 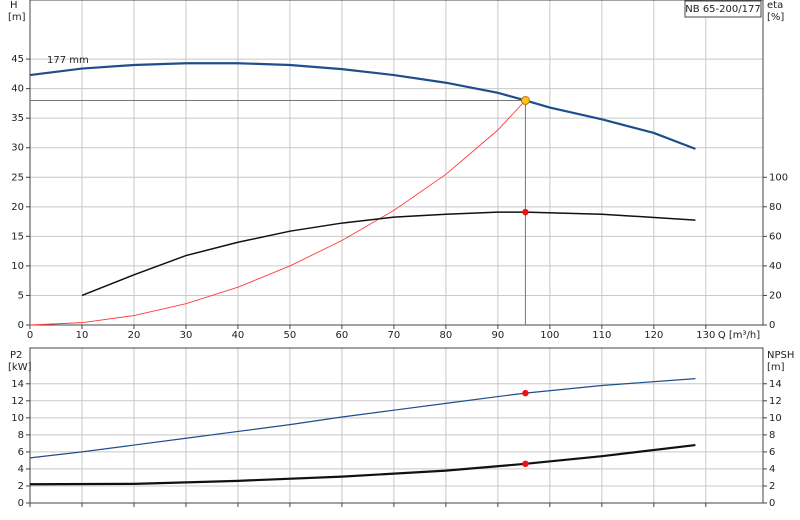 What do you see at coordinates (68, 60) in the screenshot?
I see `curve-annotation: 177 mm` at bounding box center [68, 60].